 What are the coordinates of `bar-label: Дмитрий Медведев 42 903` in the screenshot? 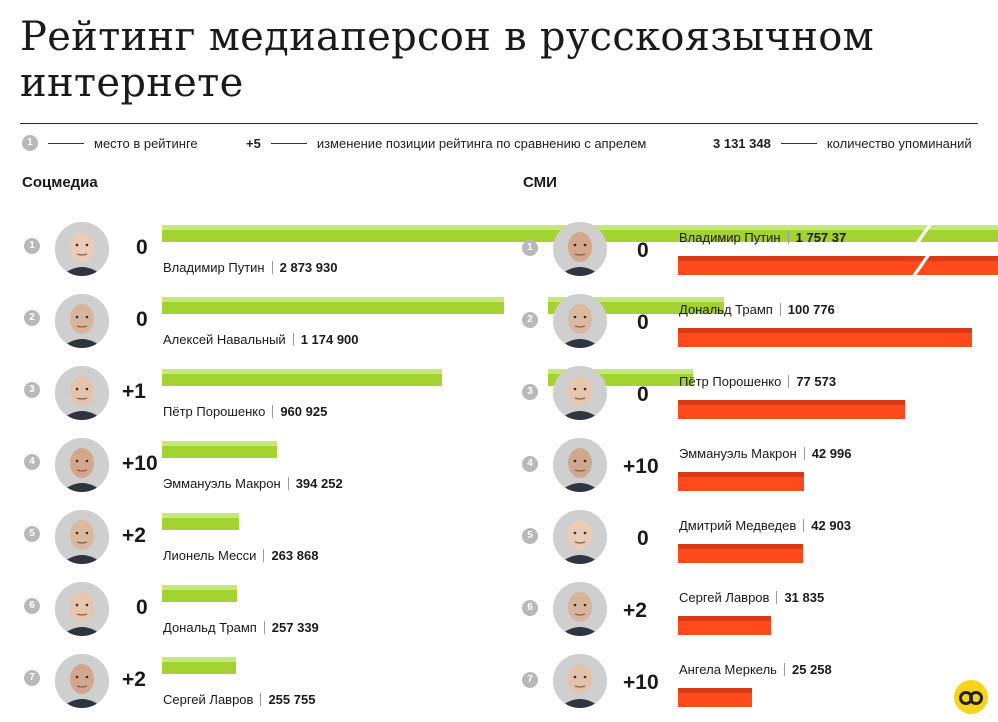 It's located at (765, 525).